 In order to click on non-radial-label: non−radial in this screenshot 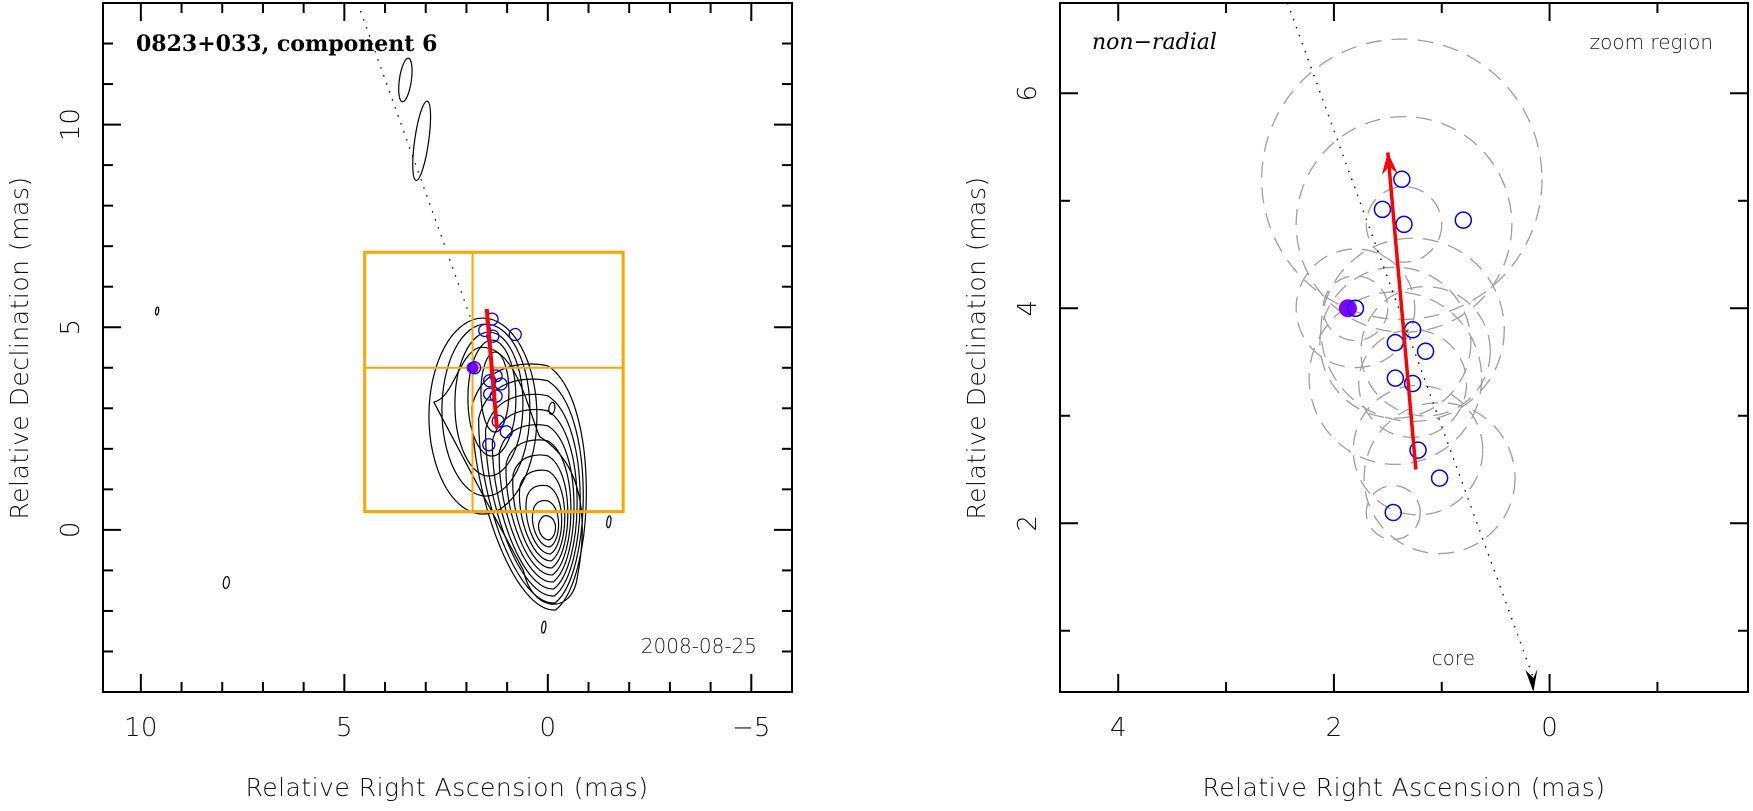, I will do `click(1154, 42)`.